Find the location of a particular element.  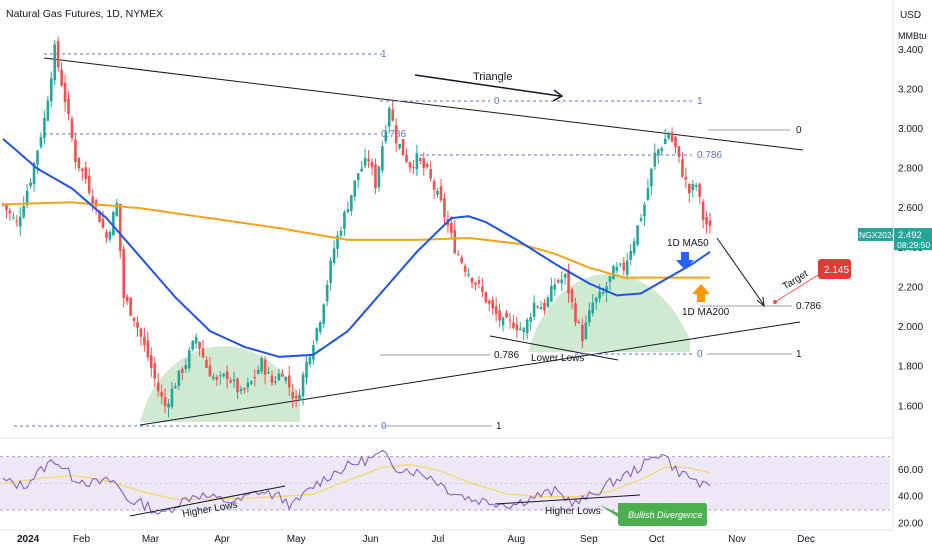

fib2-label-1: 1 is located at coordinates (700, 101).